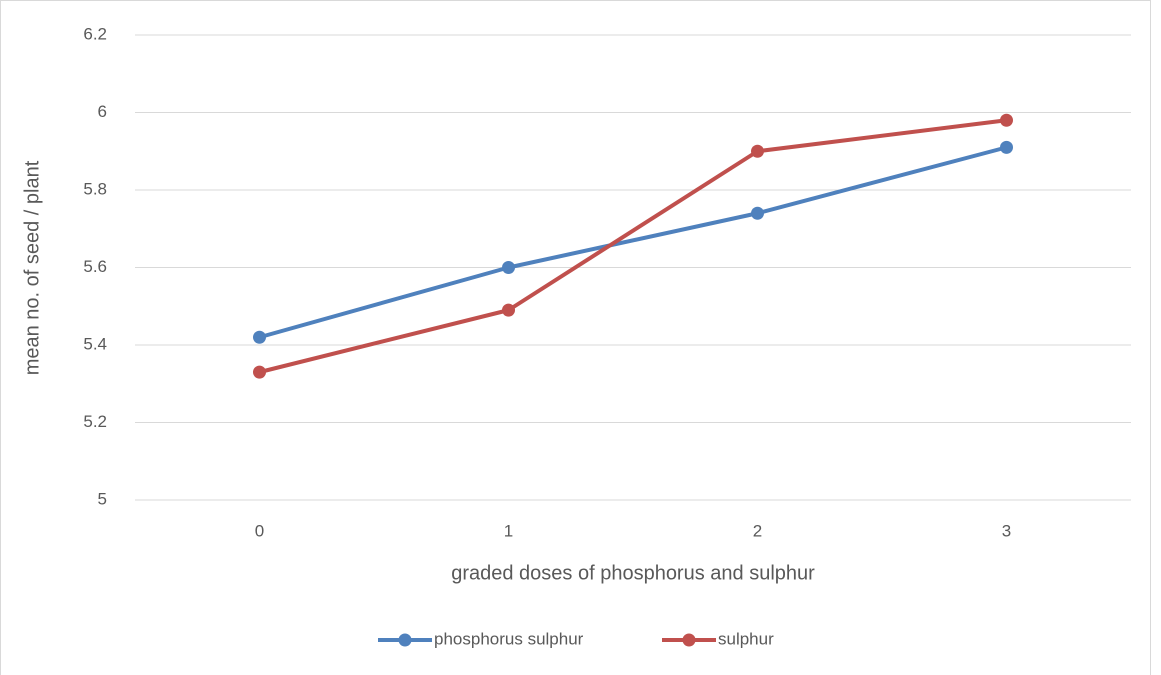  Describe the element at coordinates (1006, 530) in the screenshot. I see `x-tick-label: 3` at that location.